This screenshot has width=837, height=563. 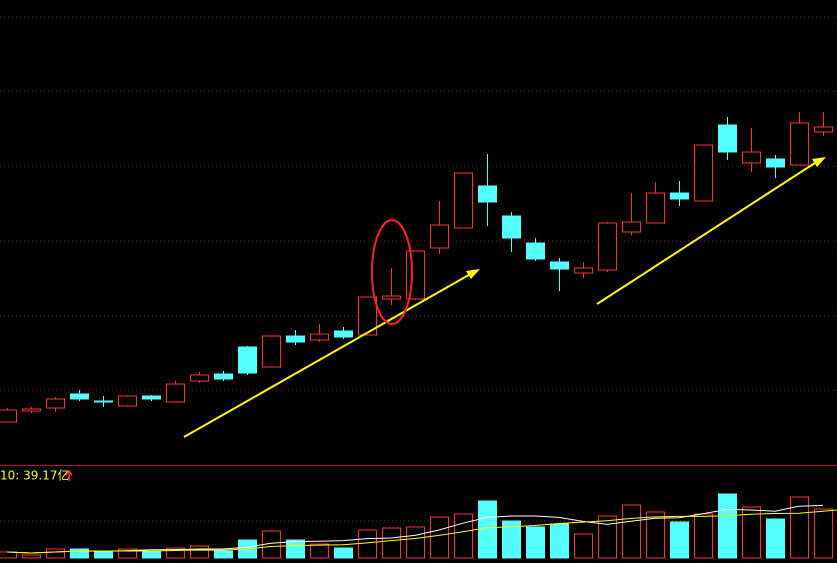 I want to click on volume-label: 10: 39.17亿, so click(x=34, y=475).